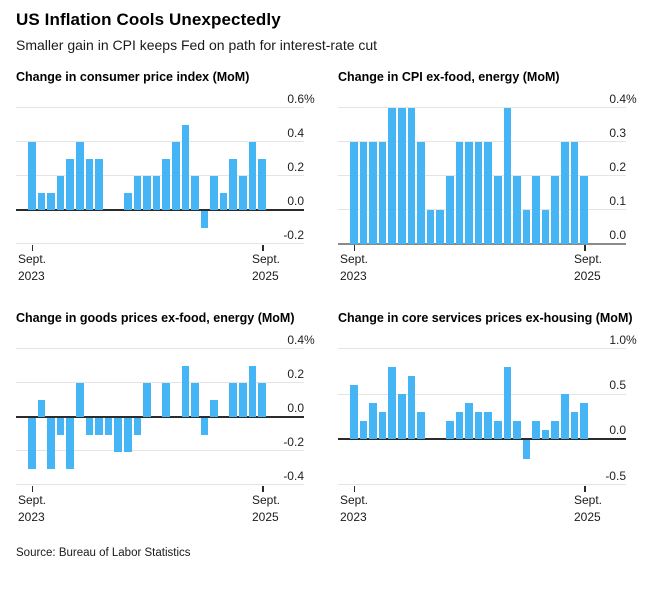 Image resolution: width=654 pixels, height=592 pixels. Describe the element at coordinates (295, 132) in the screenshot. I see `y-axis-label: 0.4` at that location.